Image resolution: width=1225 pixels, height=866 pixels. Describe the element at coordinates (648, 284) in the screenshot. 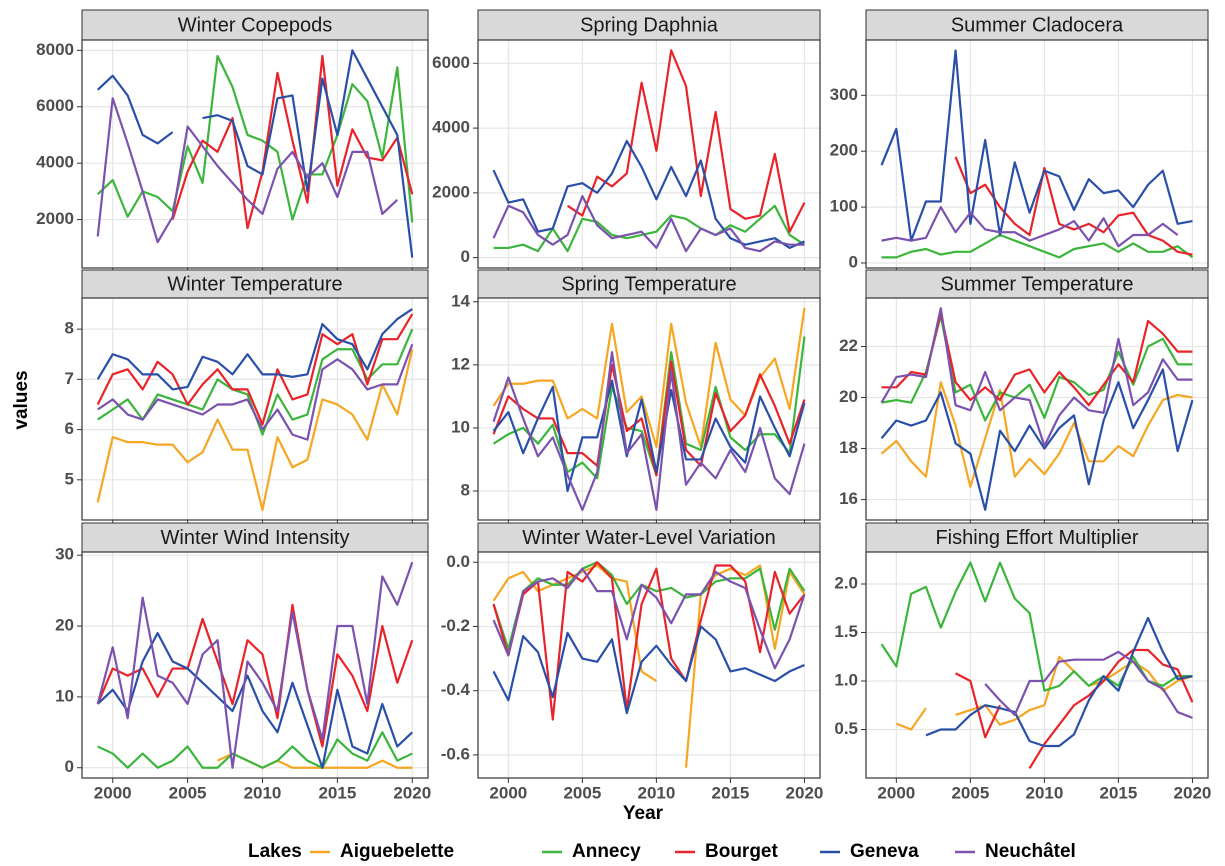

I see `panel-title: Spring Temperature` at that location.